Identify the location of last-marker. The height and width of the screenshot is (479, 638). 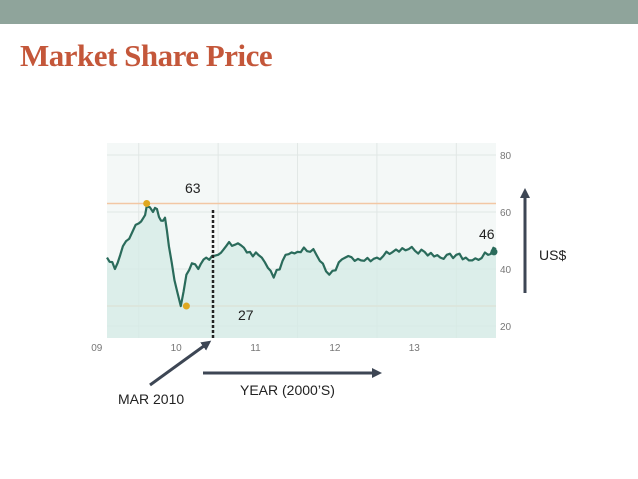
(494, 252).